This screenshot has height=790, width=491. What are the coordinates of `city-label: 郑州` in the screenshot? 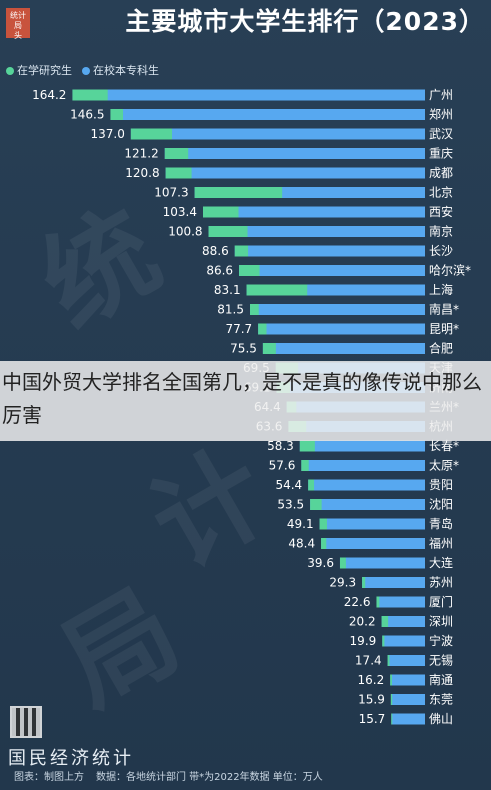 It's located at (441, 114).